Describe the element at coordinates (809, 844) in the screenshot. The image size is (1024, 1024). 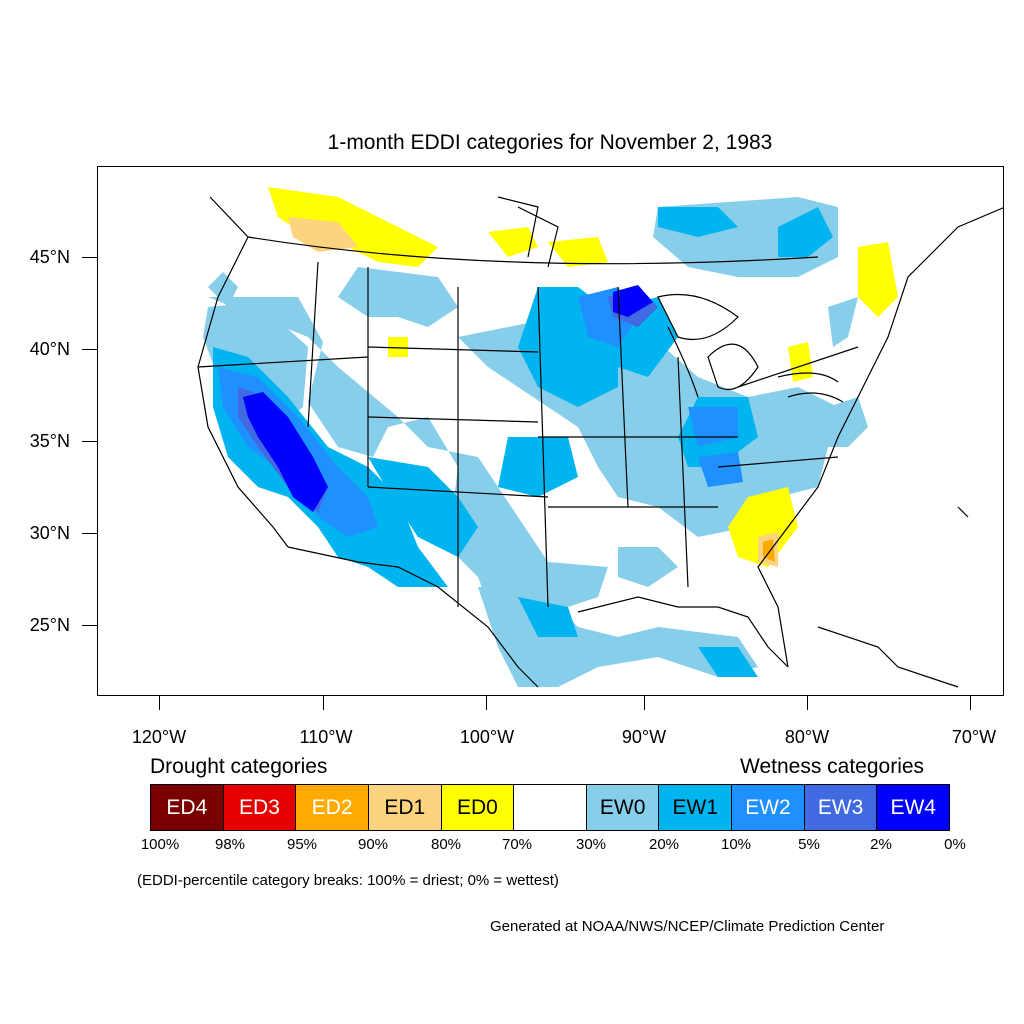
I see `percentile-label: 5%` at that location.